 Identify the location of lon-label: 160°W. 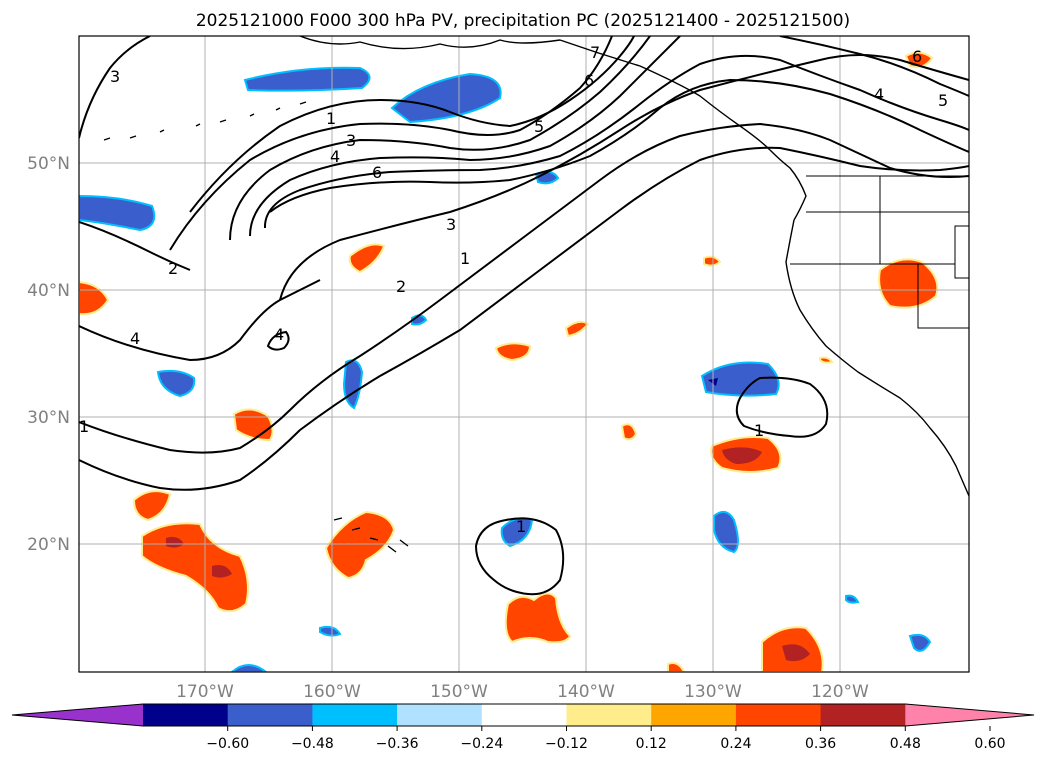
(332, 692).